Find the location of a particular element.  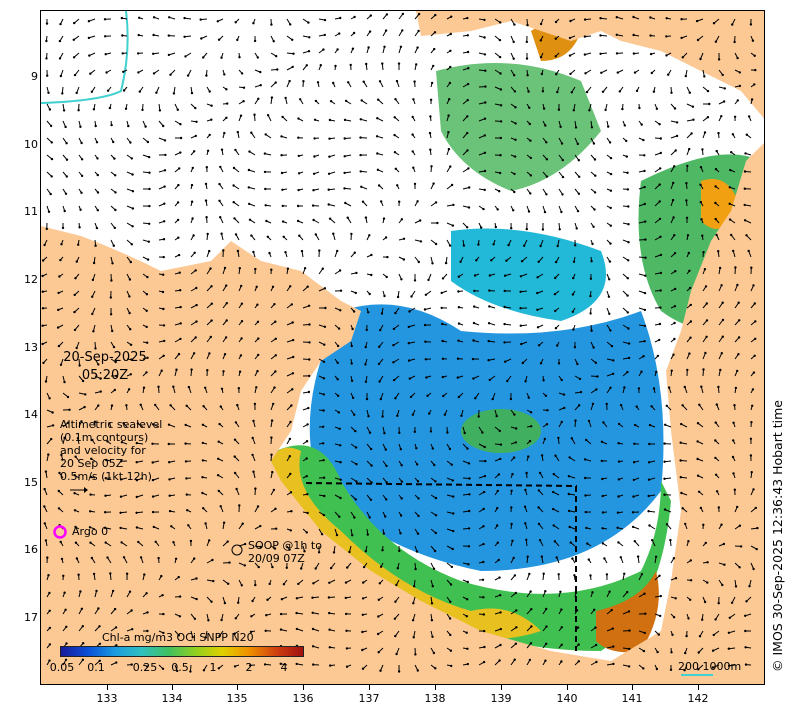

bathymetry-contour is located at coordinates (85, 57).